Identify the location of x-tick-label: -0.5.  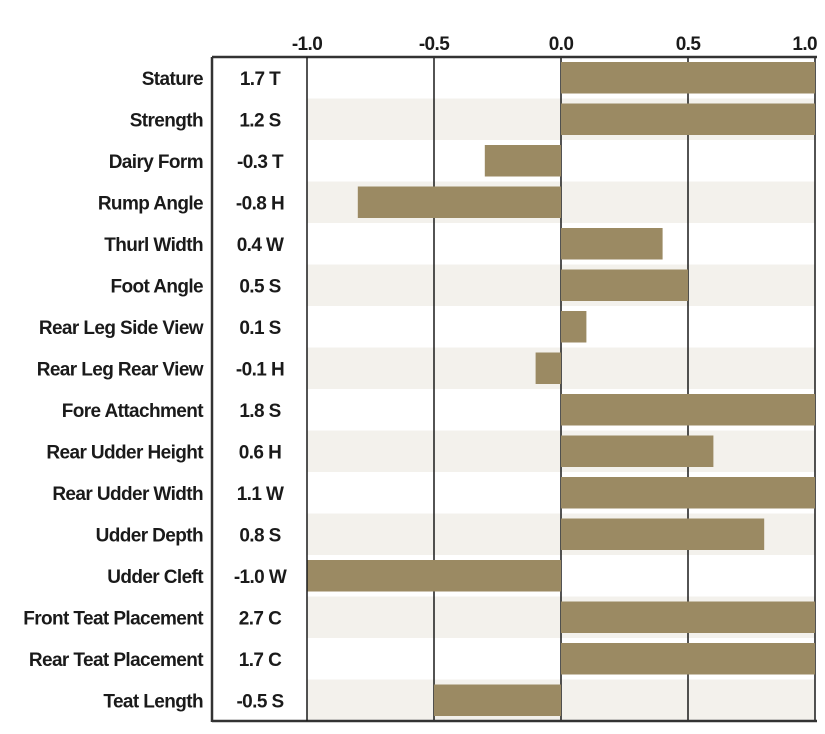
(434, 44).